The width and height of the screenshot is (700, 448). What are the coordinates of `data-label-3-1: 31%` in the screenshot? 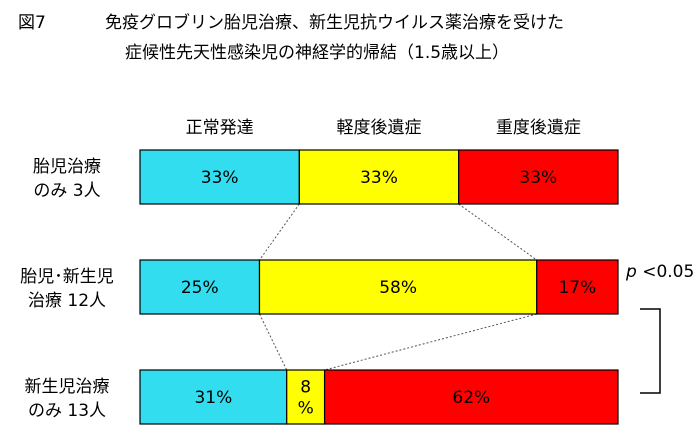 It's located at (213, 398).